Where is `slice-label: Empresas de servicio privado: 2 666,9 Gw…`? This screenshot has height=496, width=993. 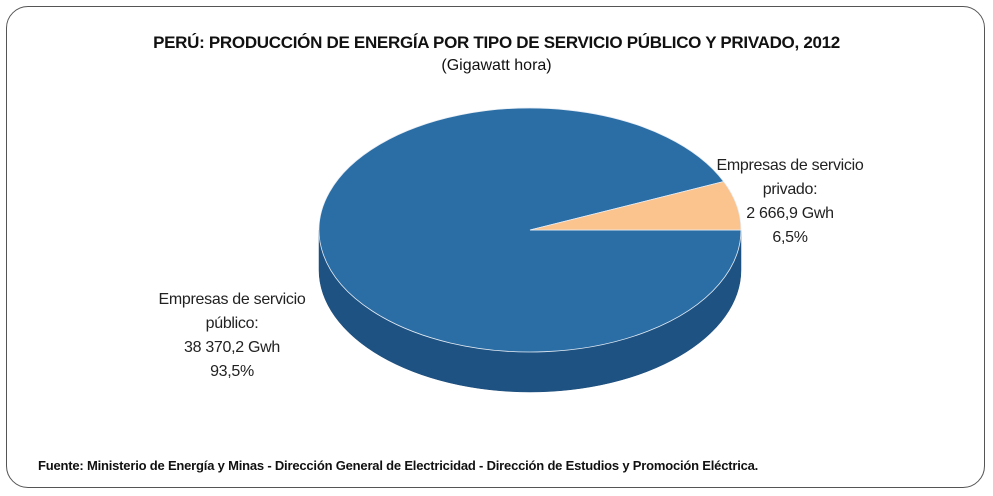 slice-label: Empresas de servicio privado: 2 666,9 Gw… is located at coordinates (790, 202).